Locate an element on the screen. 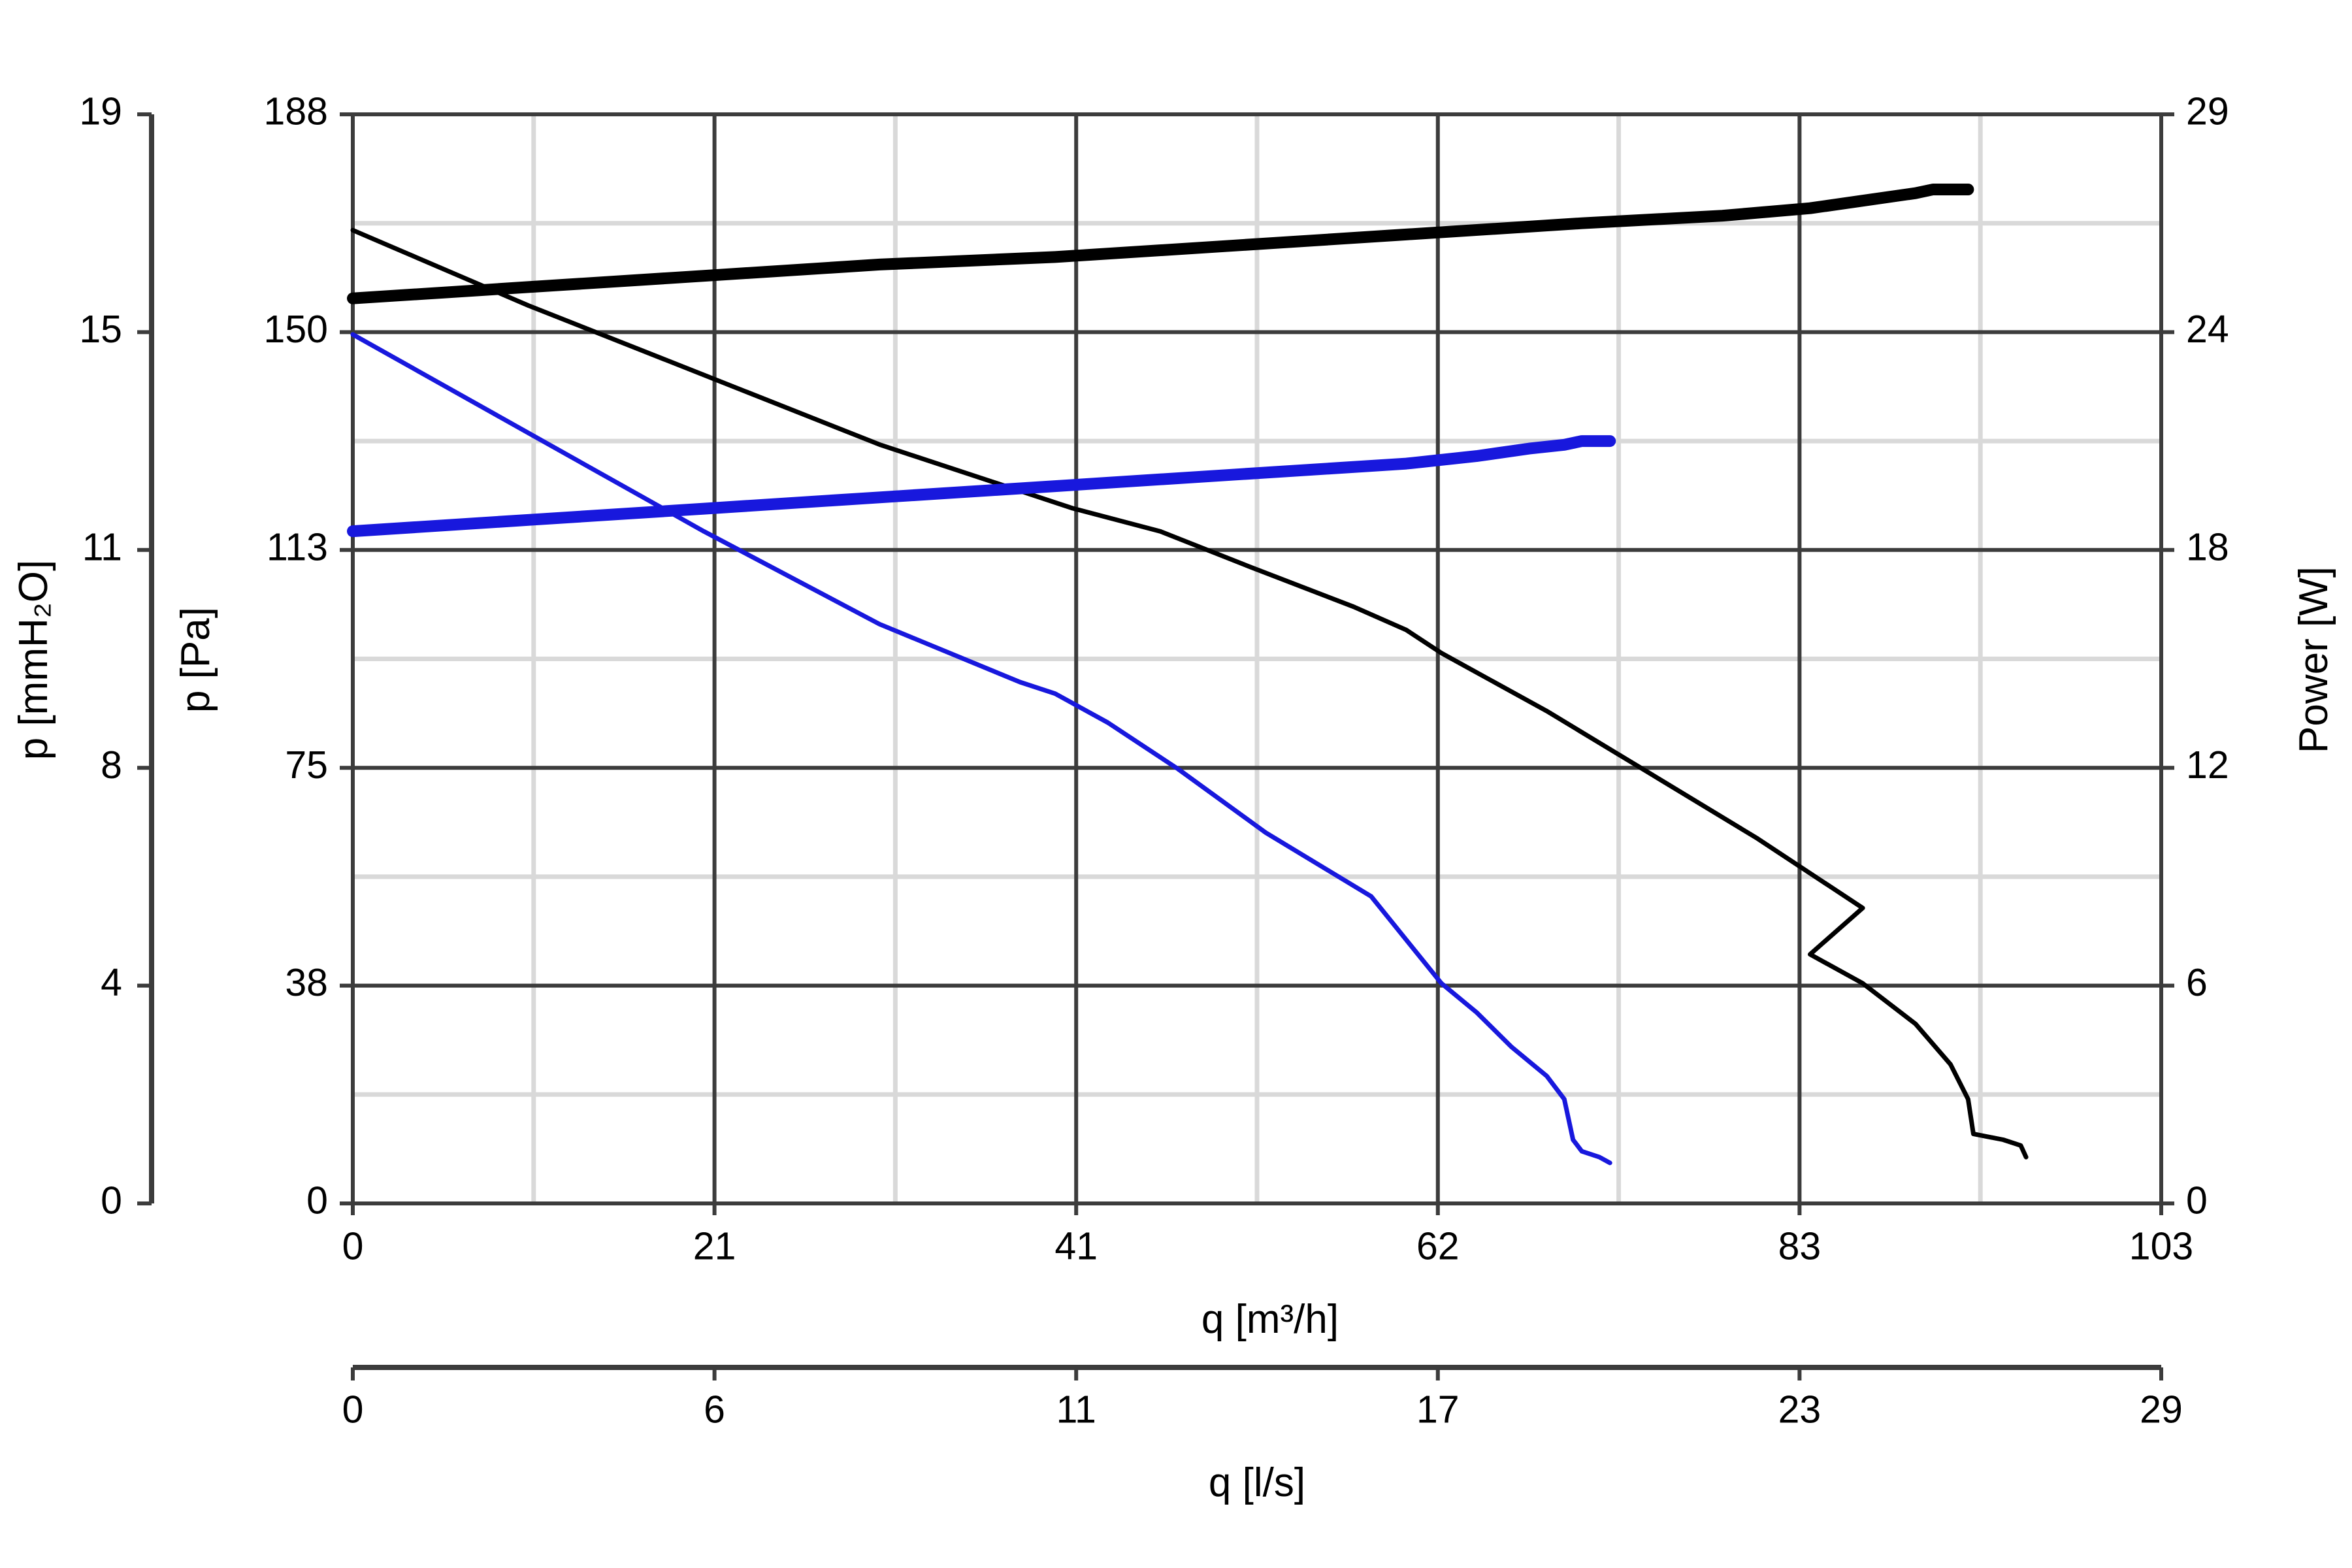 Image resolution: width=2352 pixels, height=1568 pixels. y-left-outer-tick-label: 11 is located at coordinates (102, 546).